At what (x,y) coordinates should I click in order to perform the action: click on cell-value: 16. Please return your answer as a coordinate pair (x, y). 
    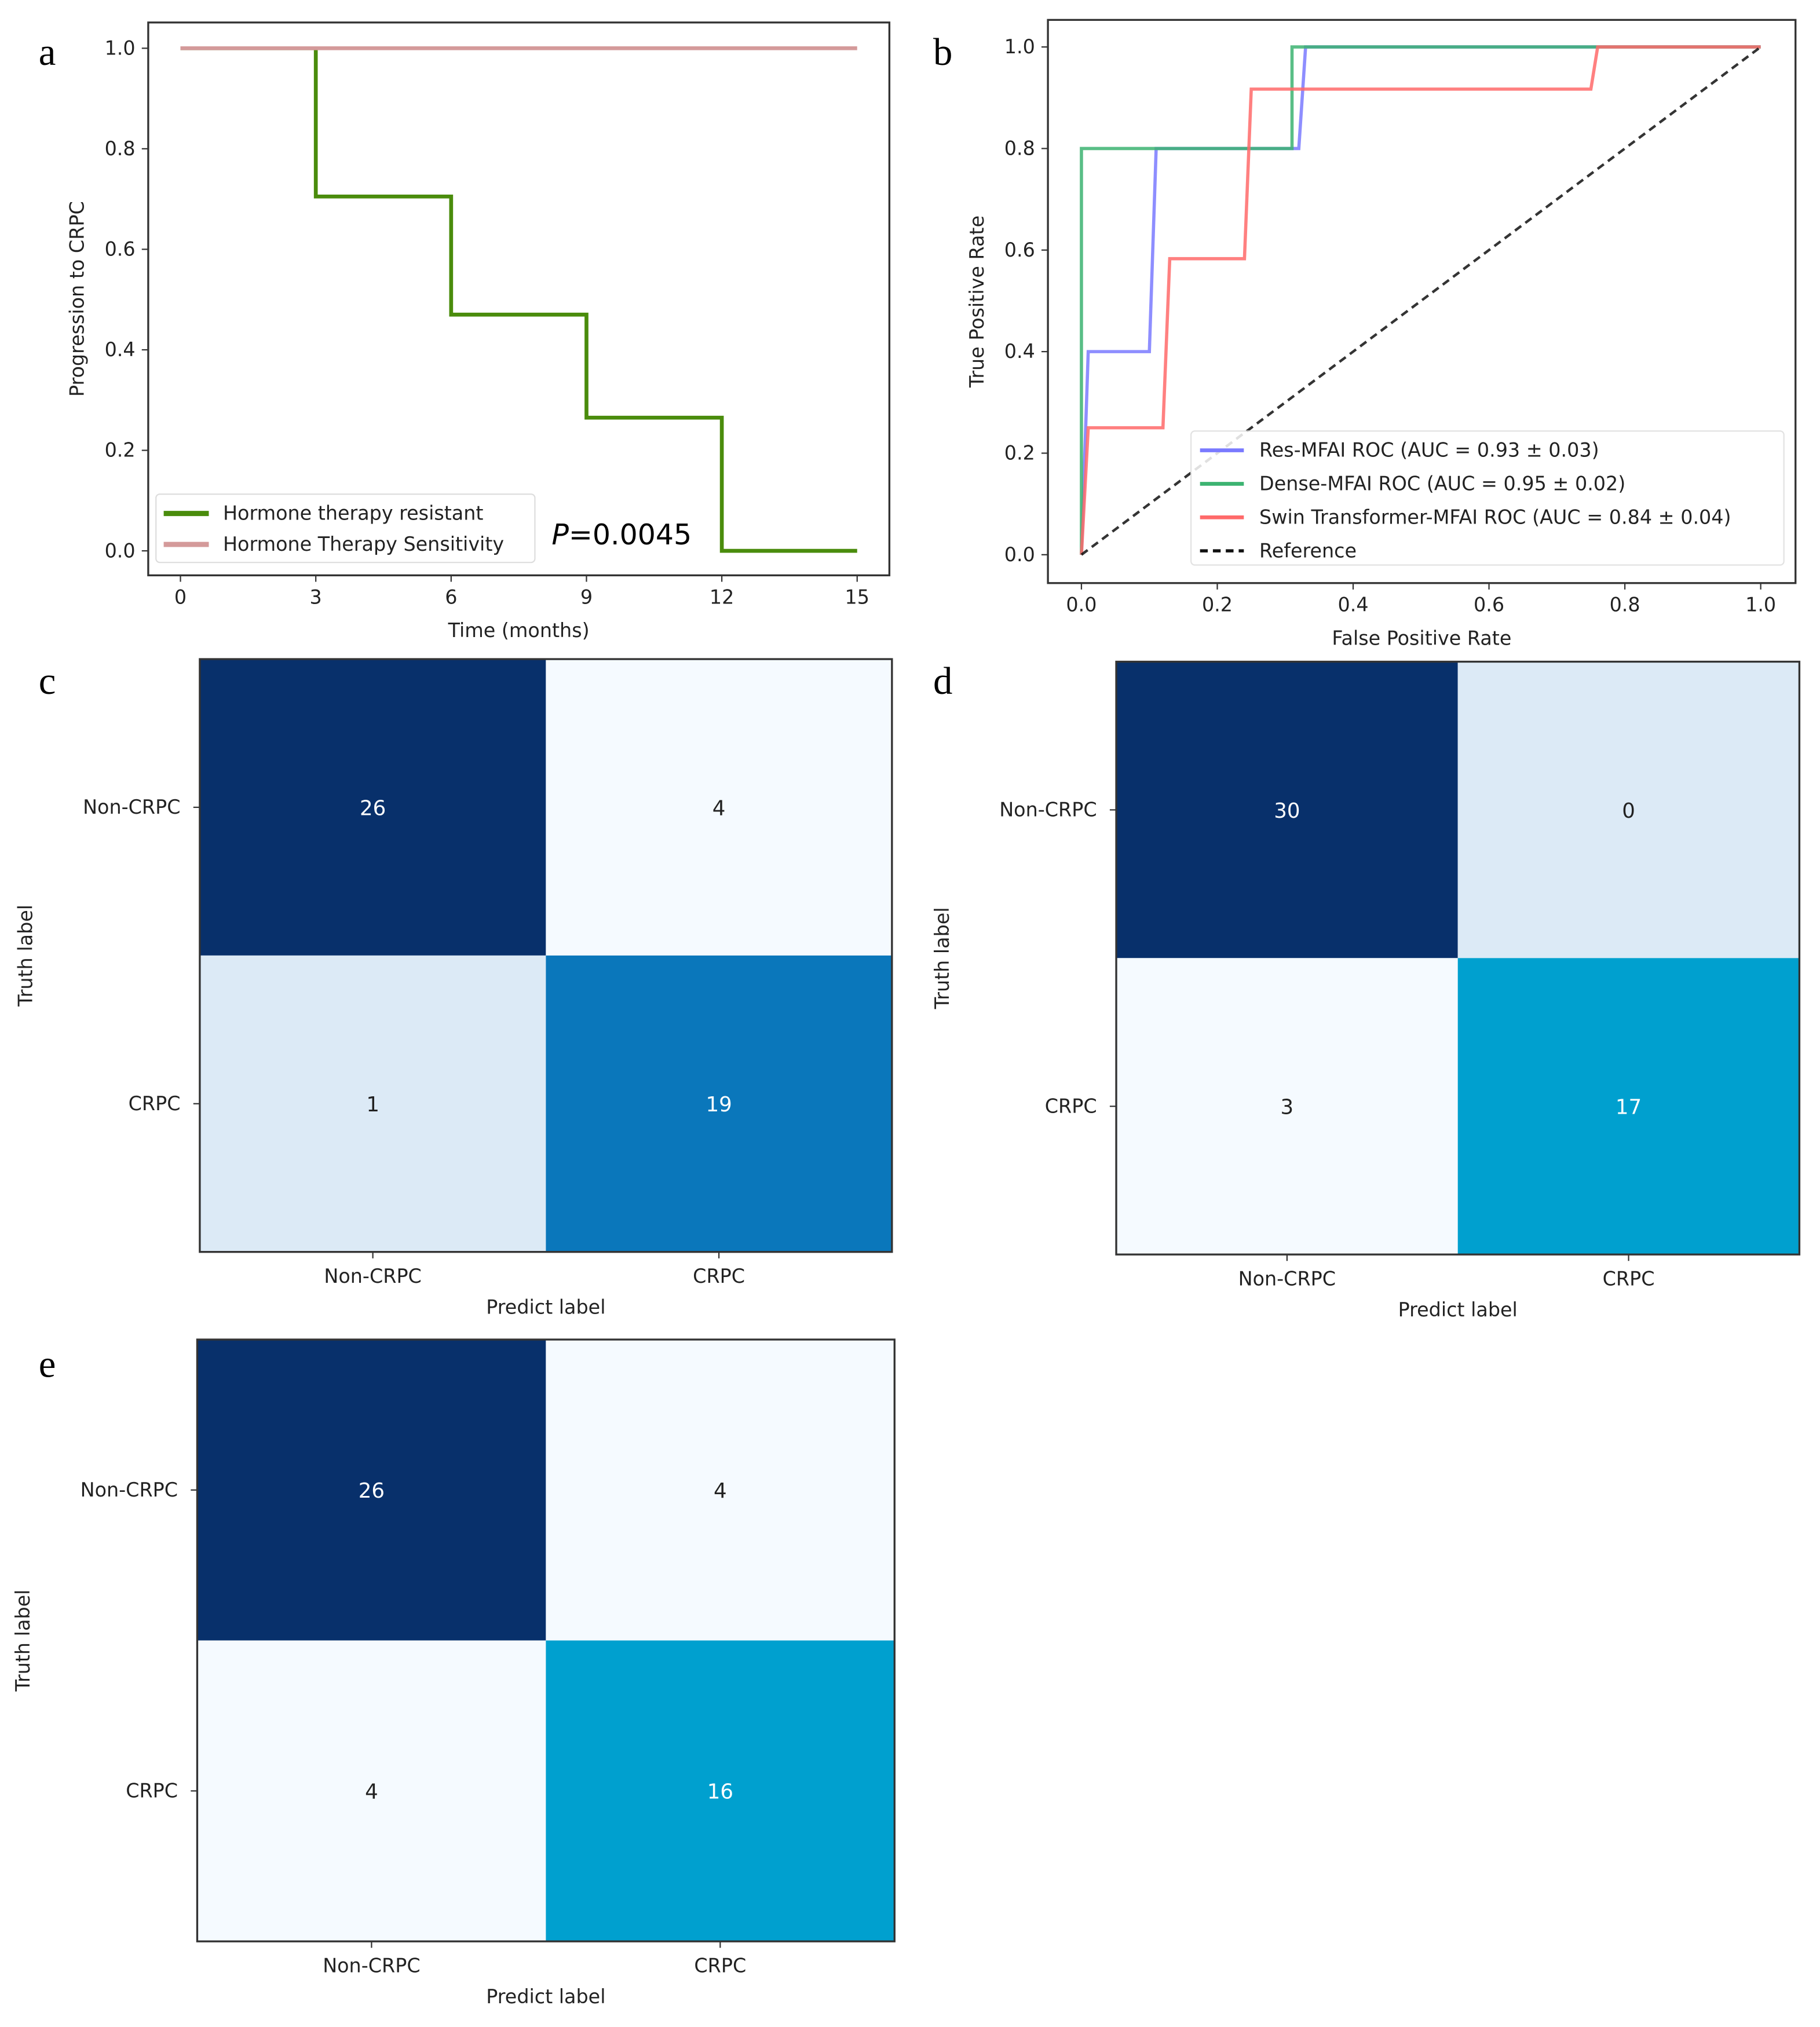
    Looking at the image, I should click on (720, 1792).